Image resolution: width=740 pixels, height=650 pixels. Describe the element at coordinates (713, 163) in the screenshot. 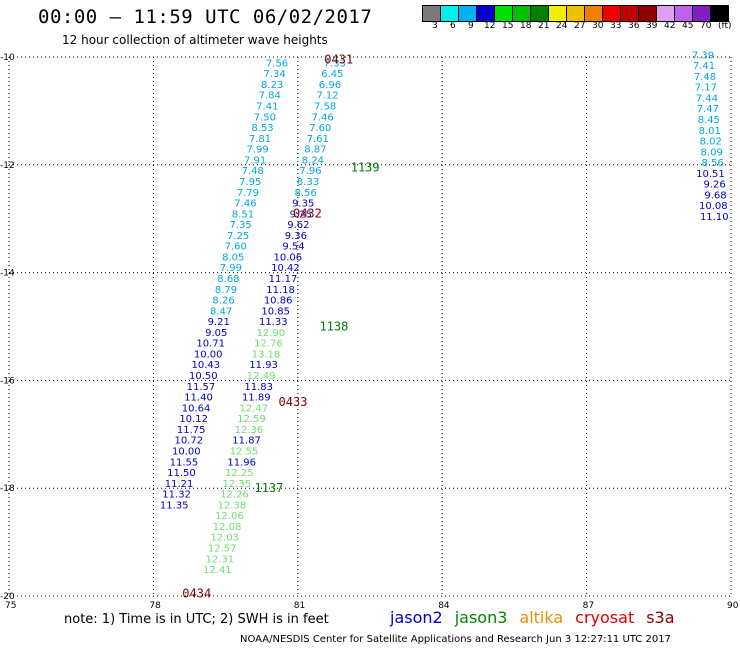

I see `swh-point: 8.56` at that location.